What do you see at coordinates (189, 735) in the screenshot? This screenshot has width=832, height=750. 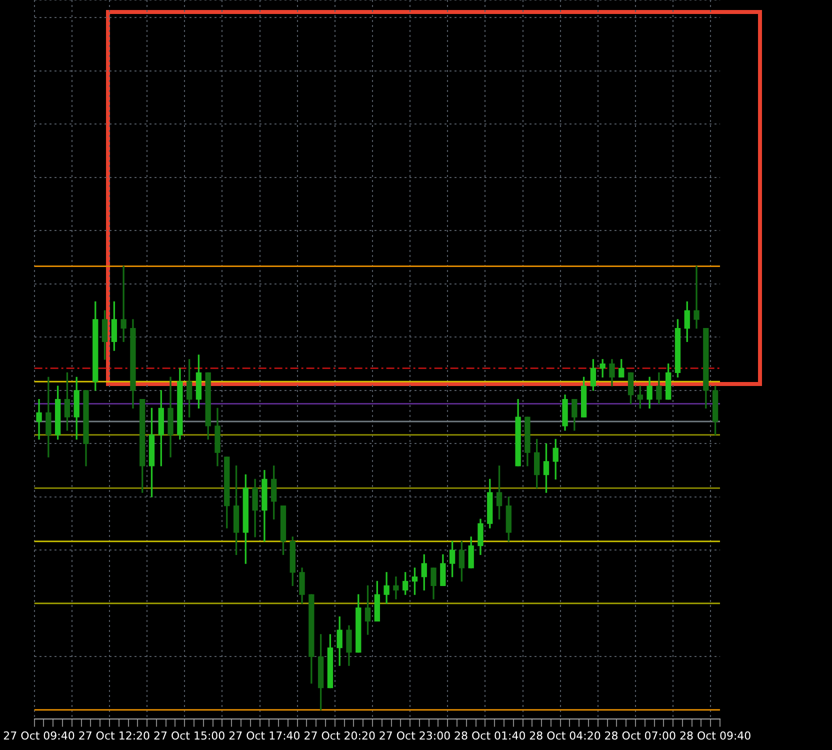 I see `x-tick-label: 27 Oct 15:00` at bounding box center [189, 735].